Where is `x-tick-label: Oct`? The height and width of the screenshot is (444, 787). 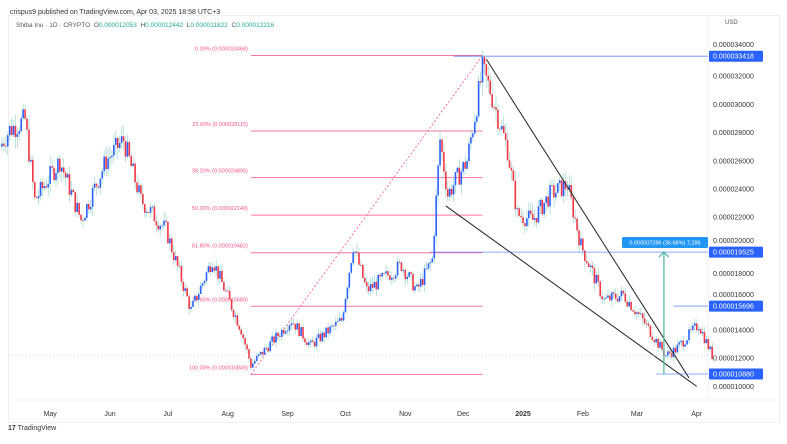
x-tick-label: Oct is located at coordinates (345, 414).